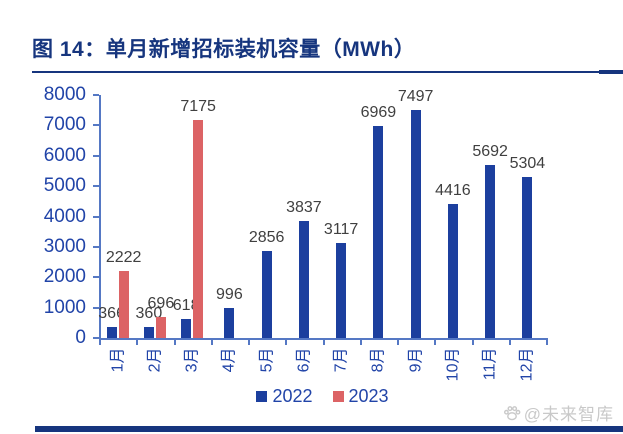  I want to click on y-axis-line, so click(100, 217).